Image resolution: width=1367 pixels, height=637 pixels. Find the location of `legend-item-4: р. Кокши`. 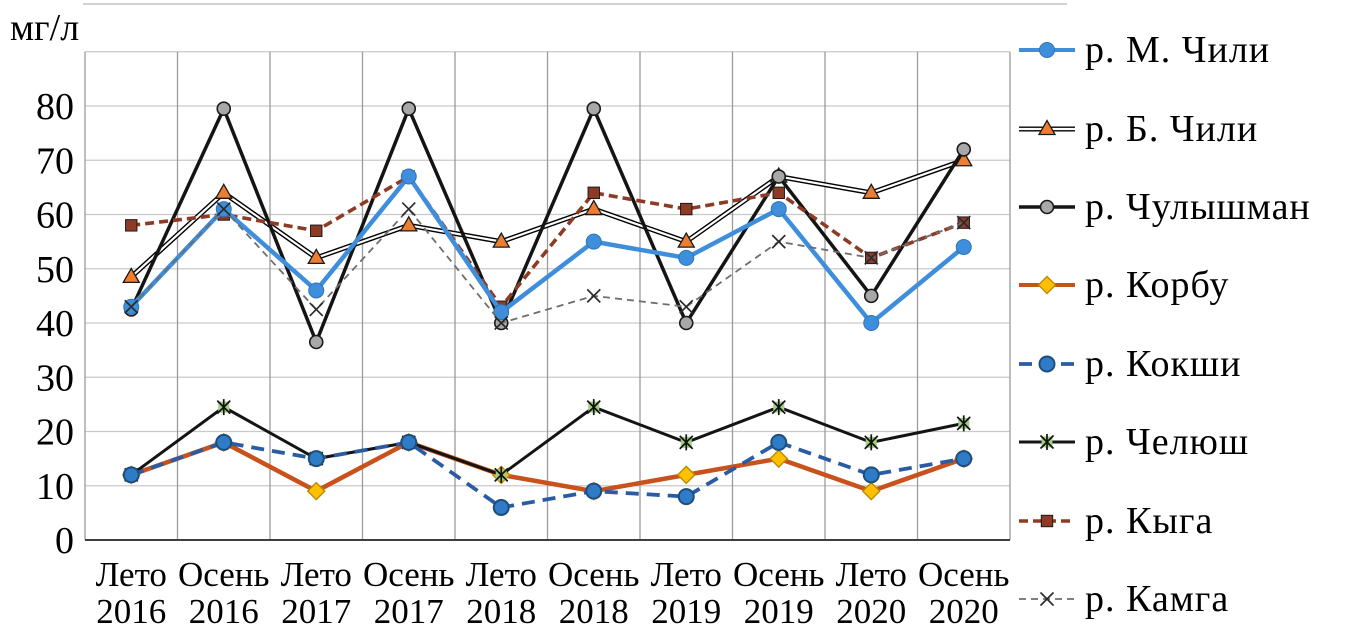

legend-item-4: р. Кокши is located at coordinates (1164, 364).